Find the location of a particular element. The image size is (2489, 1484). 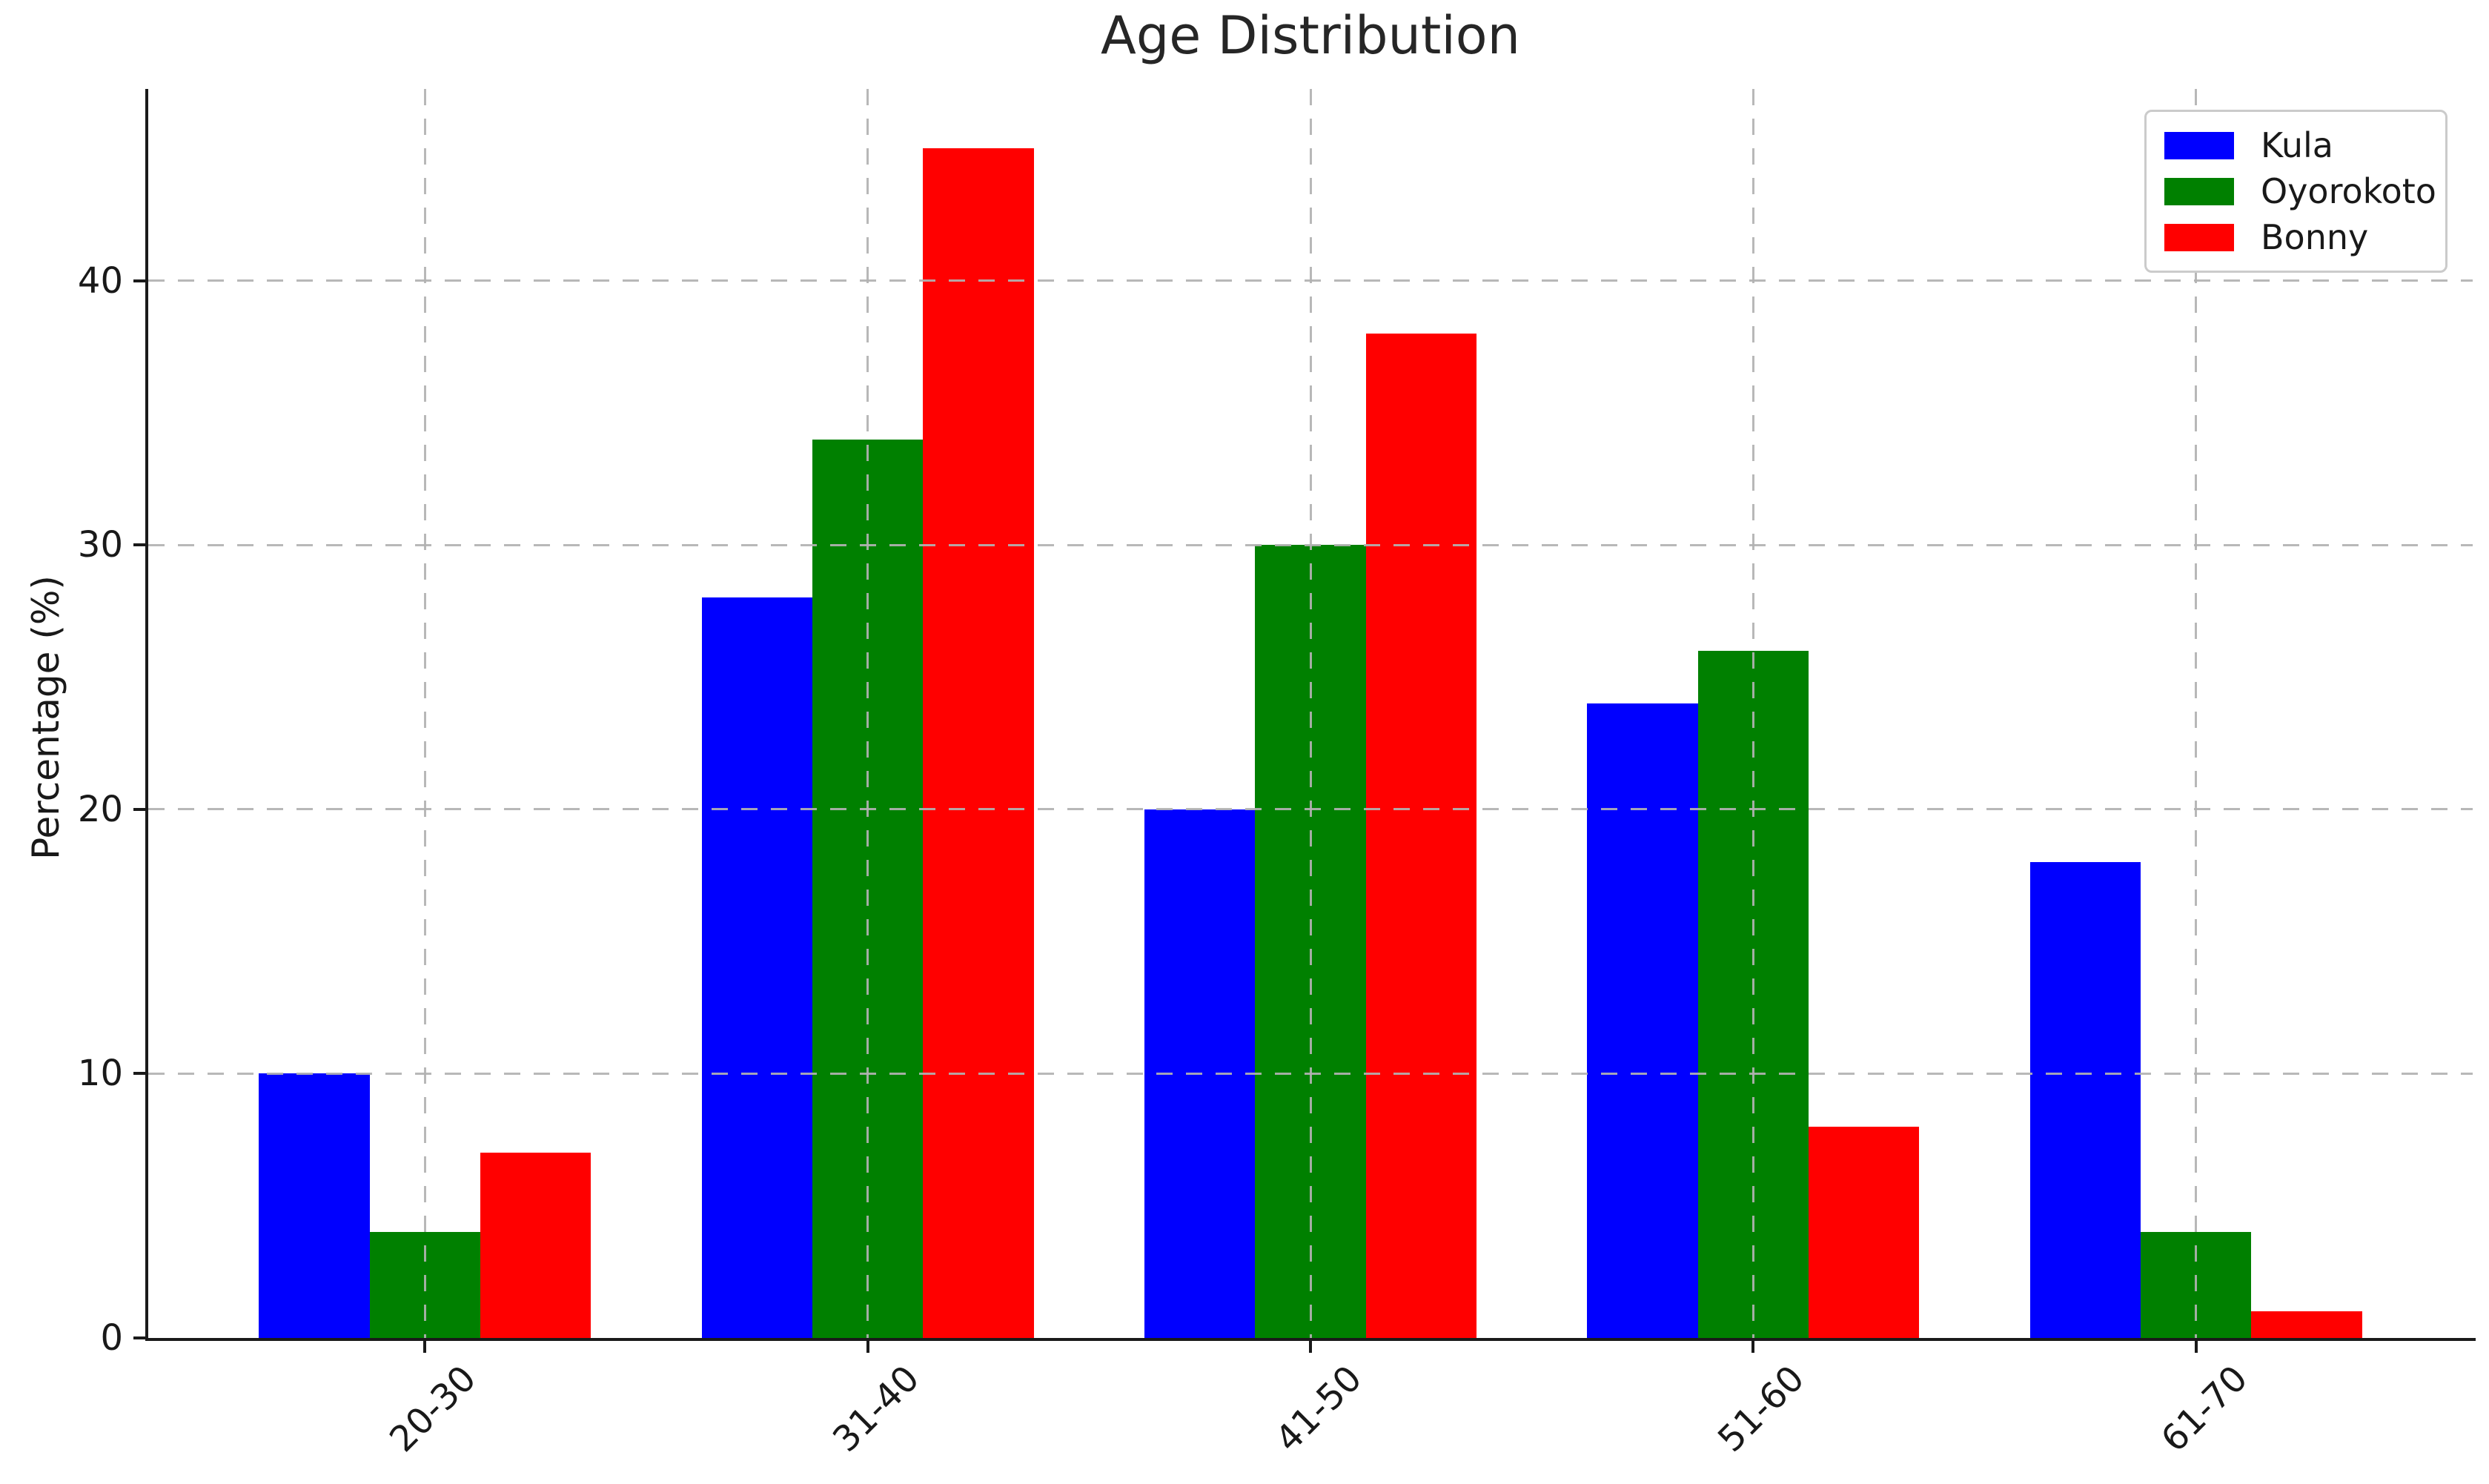

legend-label-bonny: Bonny is located at coordinates (2315, 237).